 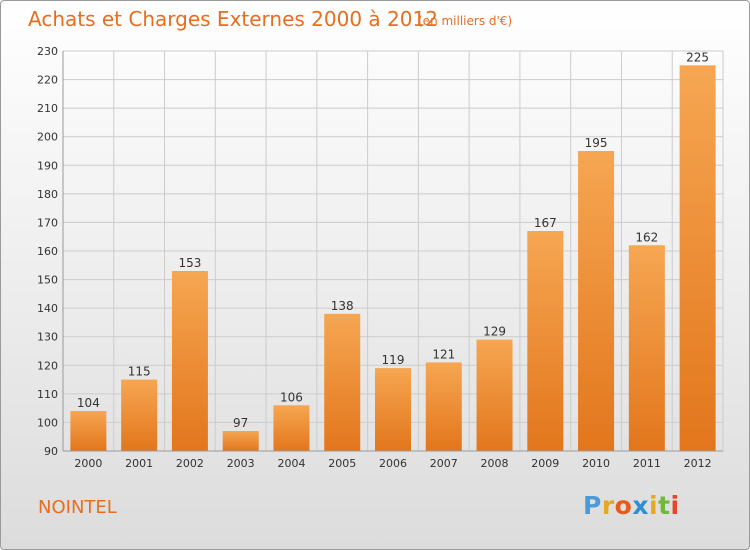 I want to click on data-label: 104, so click(x=88, y=403).